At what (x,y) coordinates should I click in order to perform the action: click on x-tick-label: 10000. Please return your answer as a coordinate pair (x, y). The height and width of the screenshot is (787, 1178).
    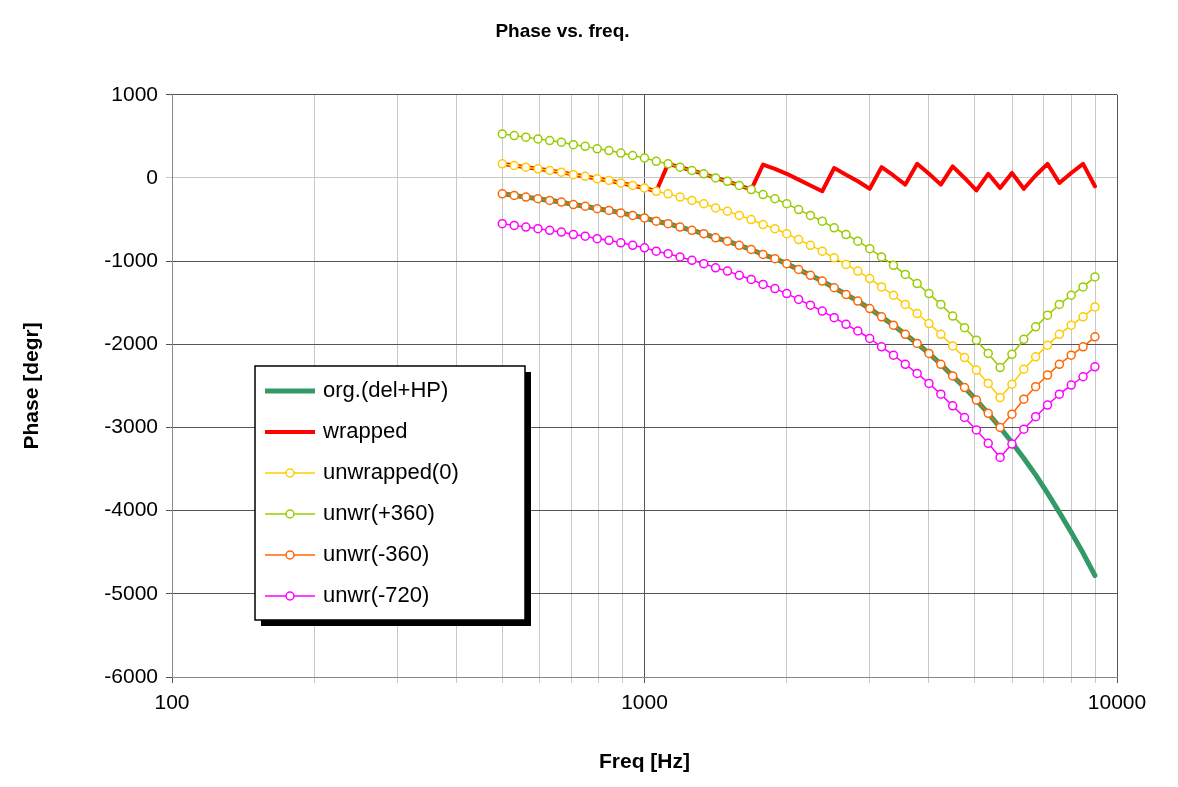
    Looking at the image, I should click on (1117, 702).